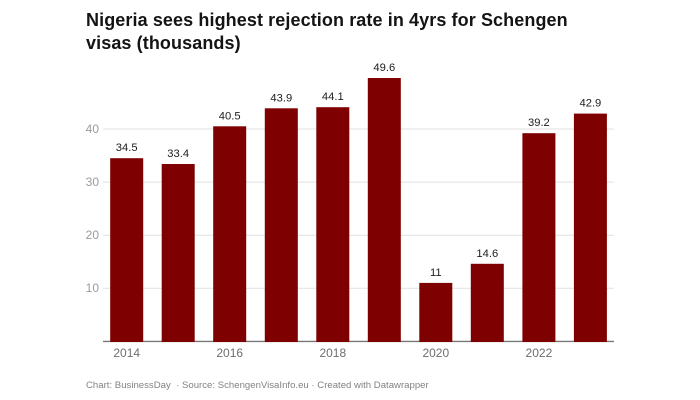 The height and width of the screenshot is (400, 700). Describe the element at coordinates (436, 273) in the screenshot. I see `svg-text: 11` at that location.